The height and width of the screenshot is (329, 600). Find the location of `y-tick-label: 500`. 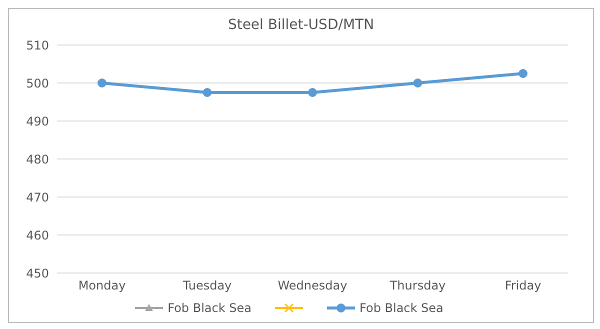

y-tick-label: 500 is located at coordinates (37, 83).